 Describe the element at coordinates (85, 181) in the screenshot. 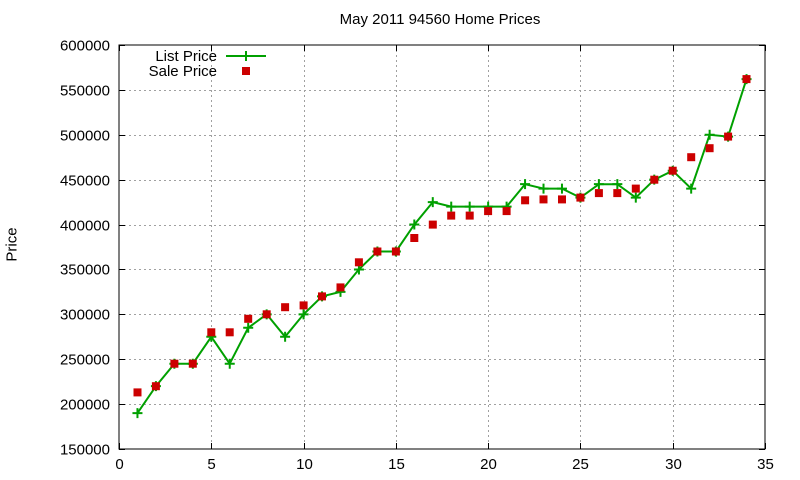

I see `y-tick-label: 450000` at that location.